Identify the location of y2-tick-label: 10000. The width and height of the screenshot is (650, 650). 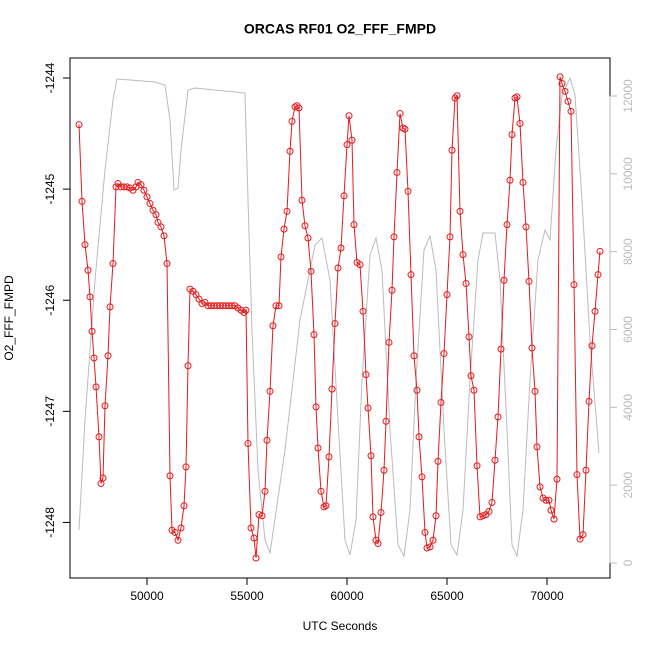
(628, 174).